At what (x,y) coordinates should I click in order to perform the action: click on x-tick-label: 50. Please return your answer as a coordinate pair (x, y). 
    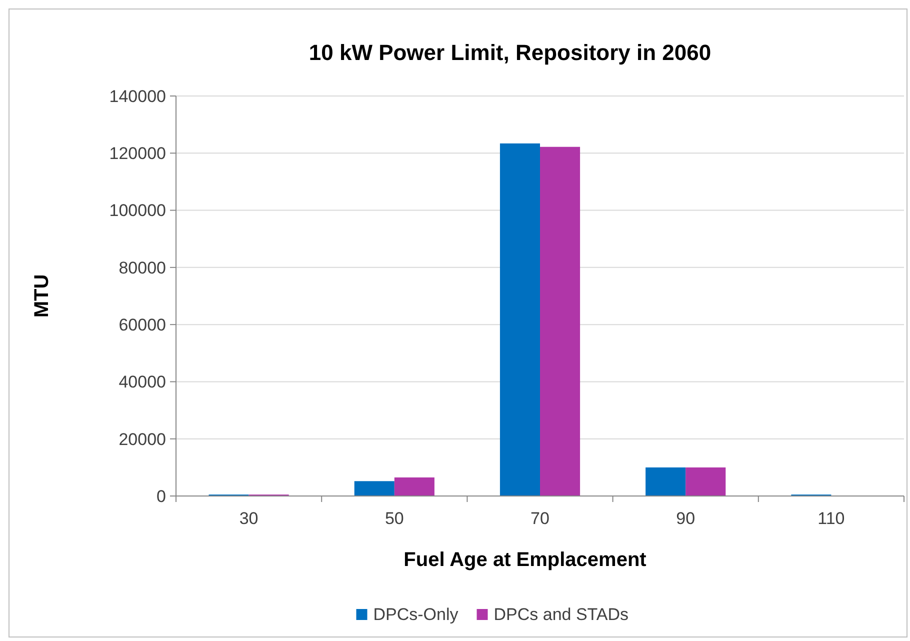
    Looking at the image, I should click on (394, 518).